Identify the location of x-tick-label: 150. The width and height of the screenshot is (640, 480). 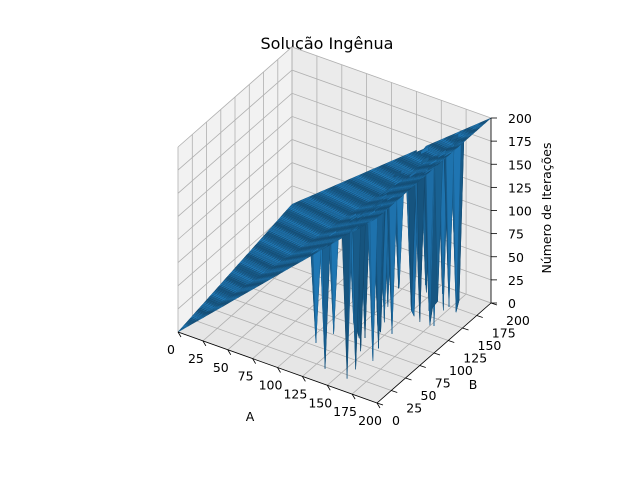
(320, 402).